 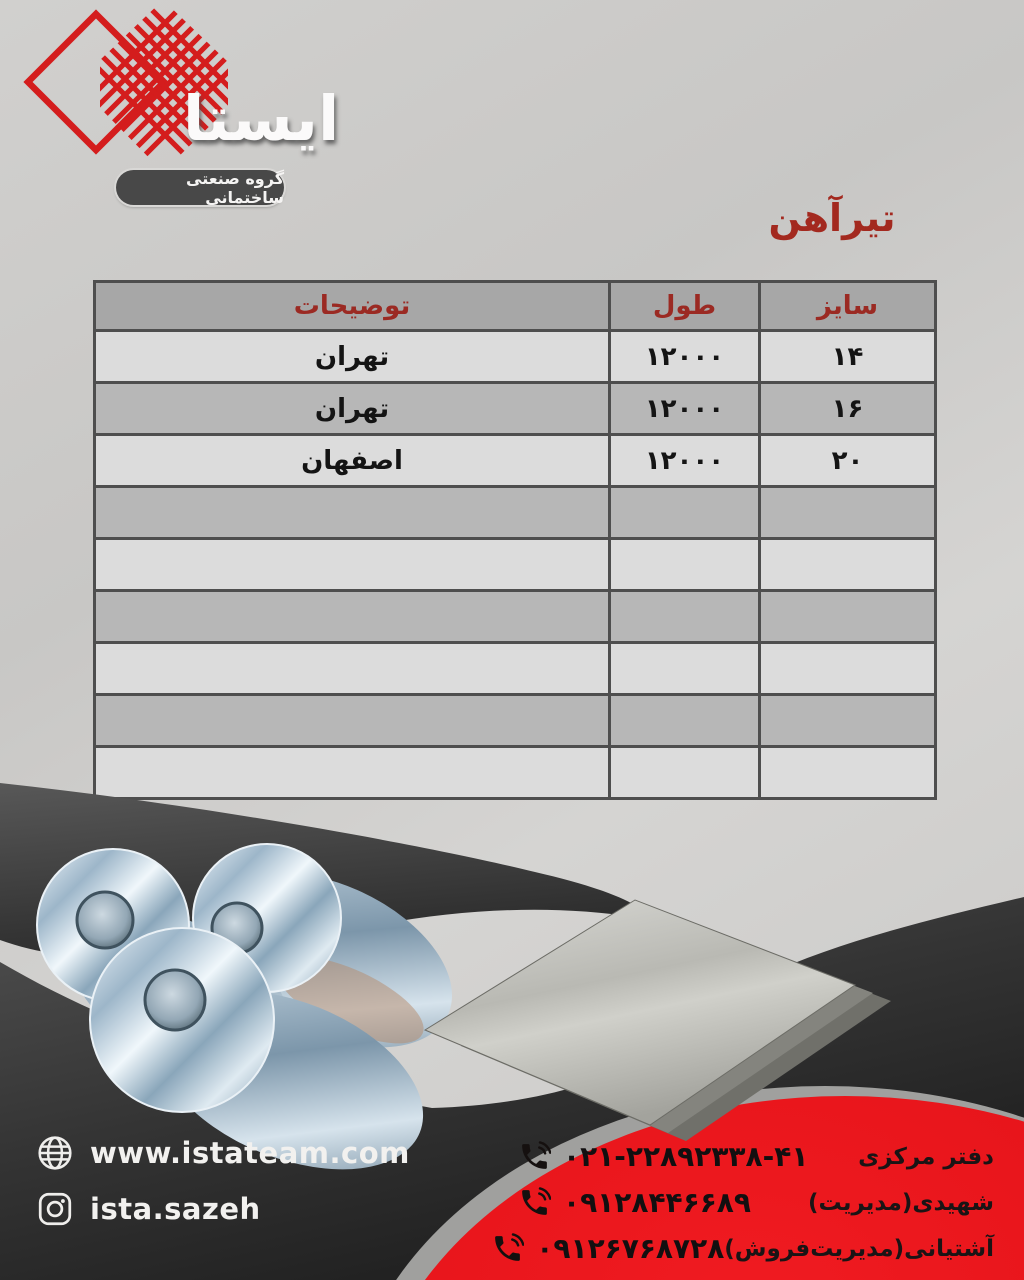 I want to click on website-row: www.istateam.com, so click(x=223, y=1153).